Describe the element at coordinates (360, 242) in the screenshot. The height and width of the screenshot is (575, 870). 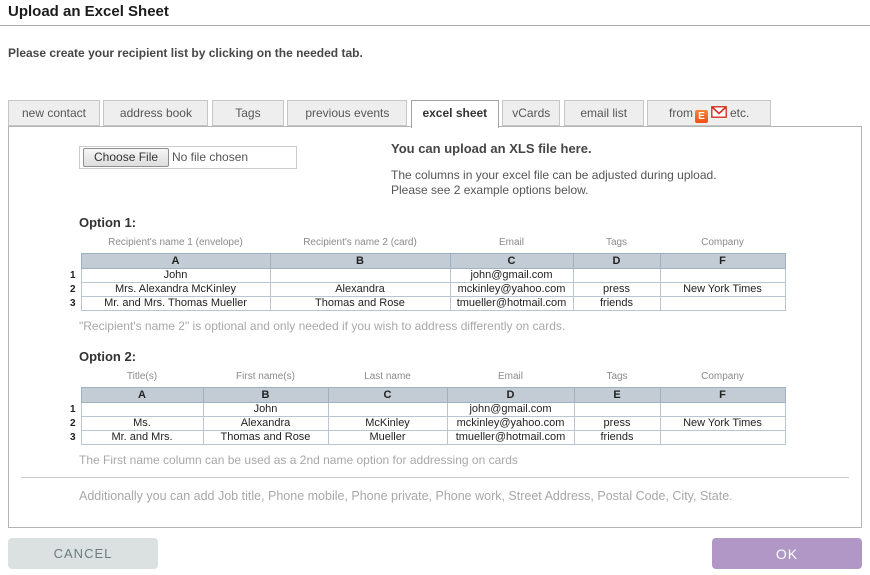
I see `col-label: Recipient's name 2 (card)` at that location.